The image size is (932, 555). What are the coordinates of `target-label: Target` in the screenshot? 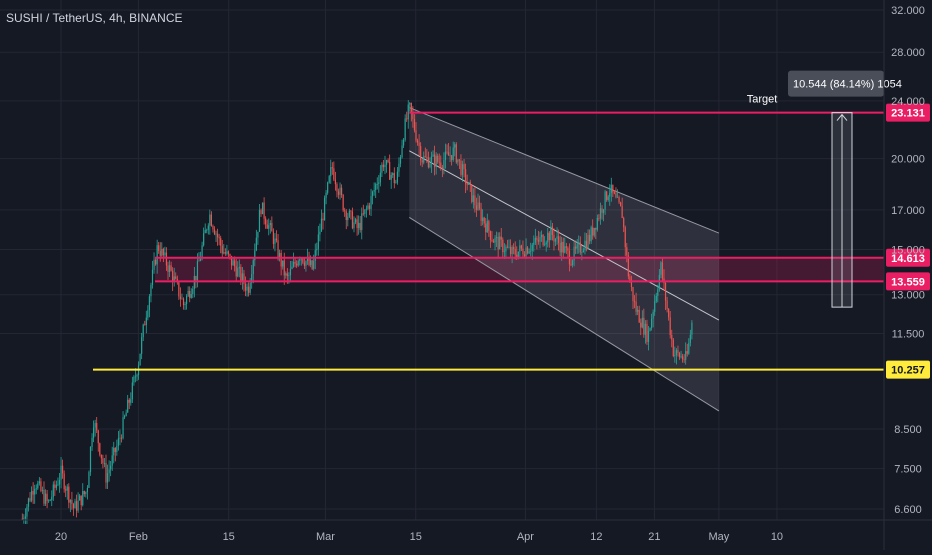 It's located at (762, 100).